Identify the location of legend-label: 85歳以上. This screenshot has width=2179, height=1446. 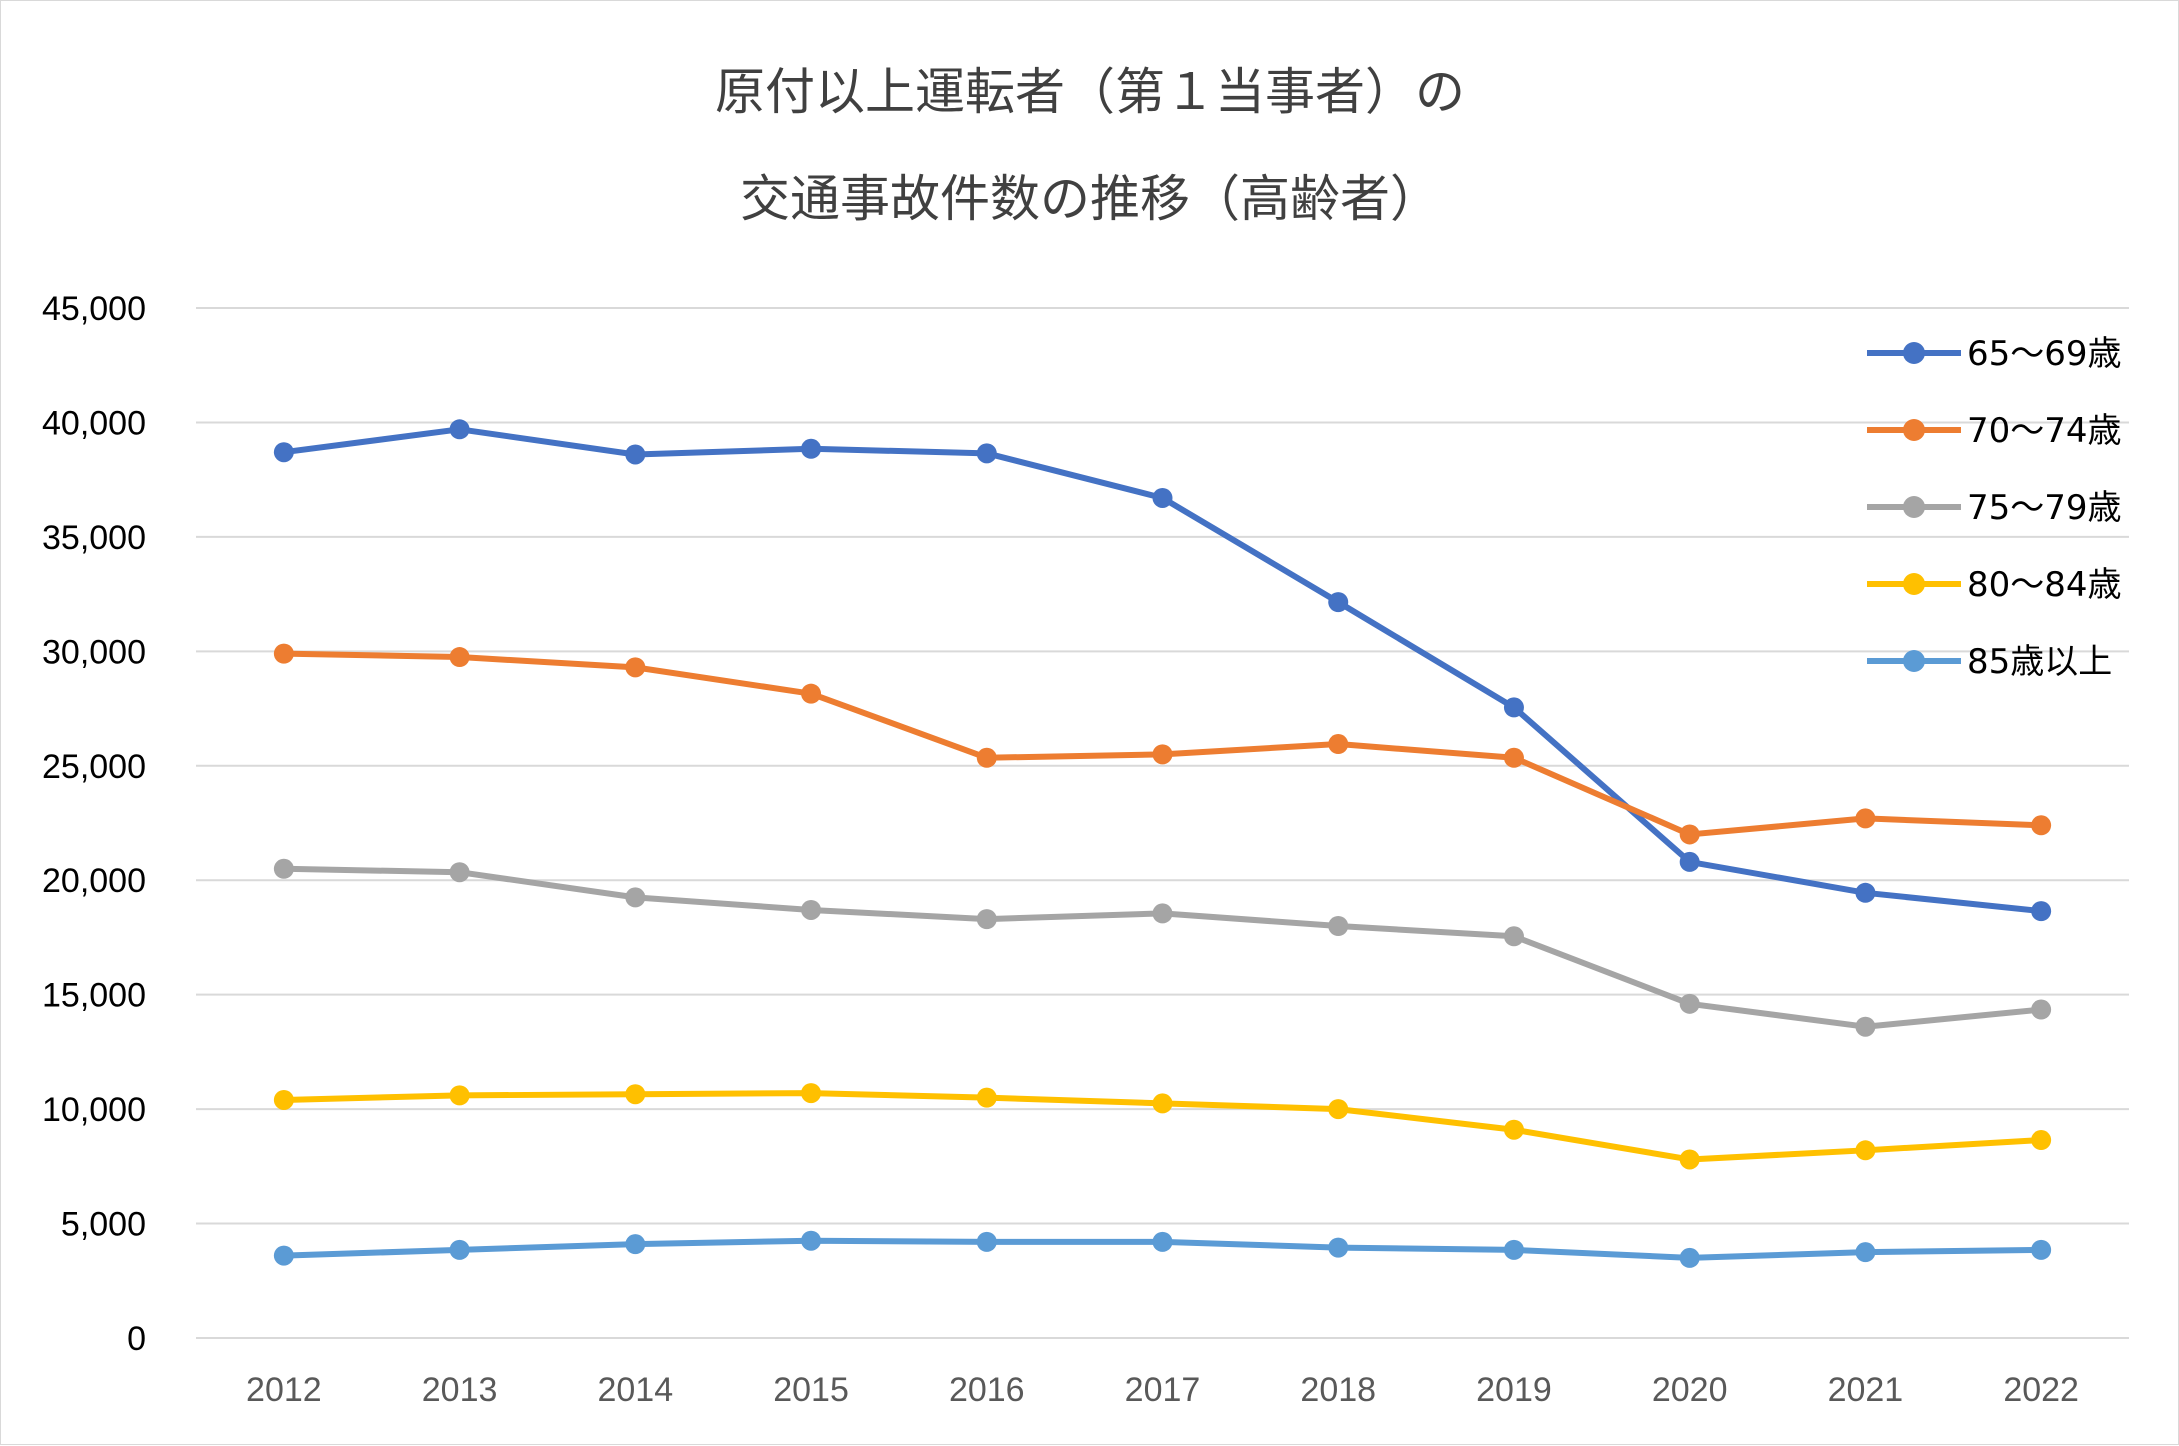
(2039, 662).